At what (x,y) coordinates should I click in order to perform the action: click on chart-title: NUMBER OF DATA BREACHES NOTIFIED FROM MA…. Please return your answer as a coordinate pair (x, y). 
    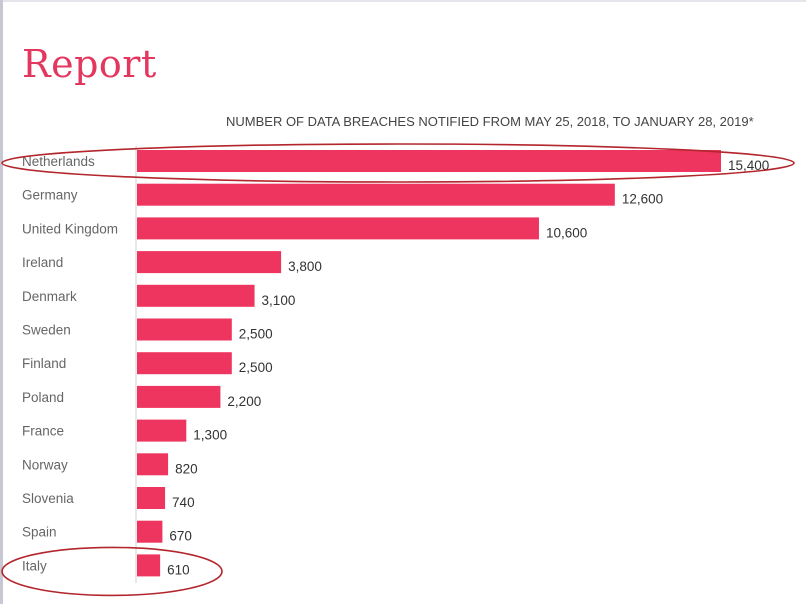
    Looking at the image, I should click on (490, 121).